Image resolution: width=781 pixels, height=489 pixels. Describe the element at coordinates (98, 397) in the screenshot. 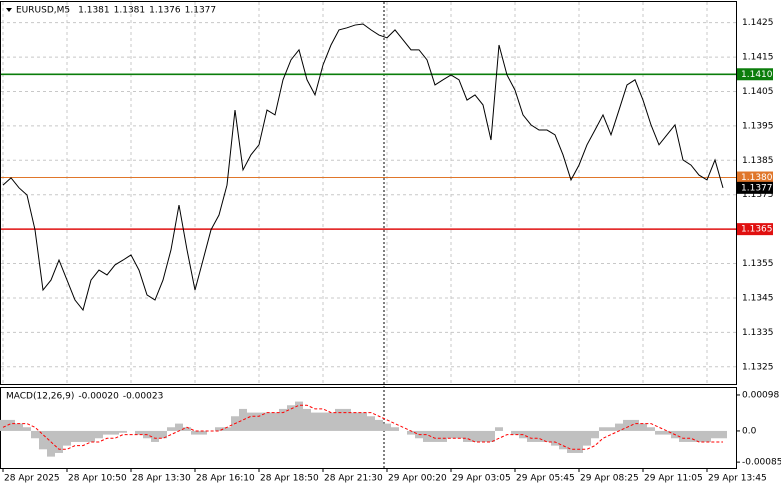

I see `macd-value: -0.00020` at that location.